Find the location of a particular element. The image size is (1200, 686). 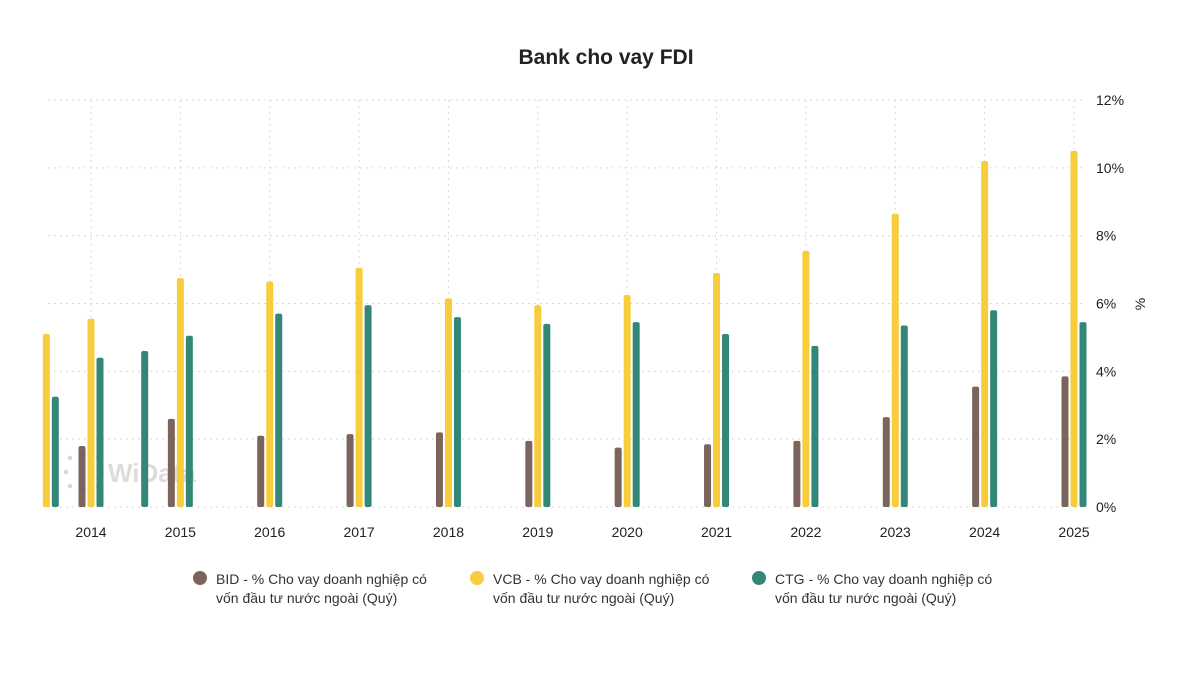

legend-label-ctg: CTG - % Cho vay doanh nghiệp có is located at coordinates (883, 579).